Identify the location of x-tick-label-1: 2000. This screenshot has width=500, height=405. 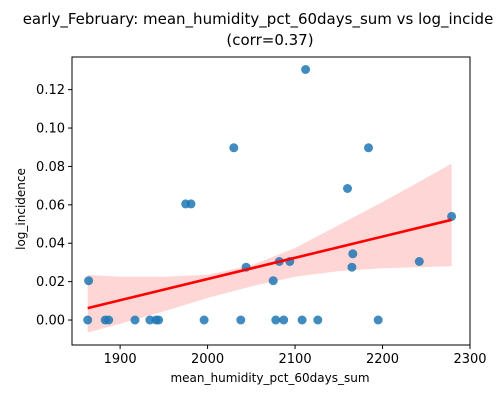
(207, 359).